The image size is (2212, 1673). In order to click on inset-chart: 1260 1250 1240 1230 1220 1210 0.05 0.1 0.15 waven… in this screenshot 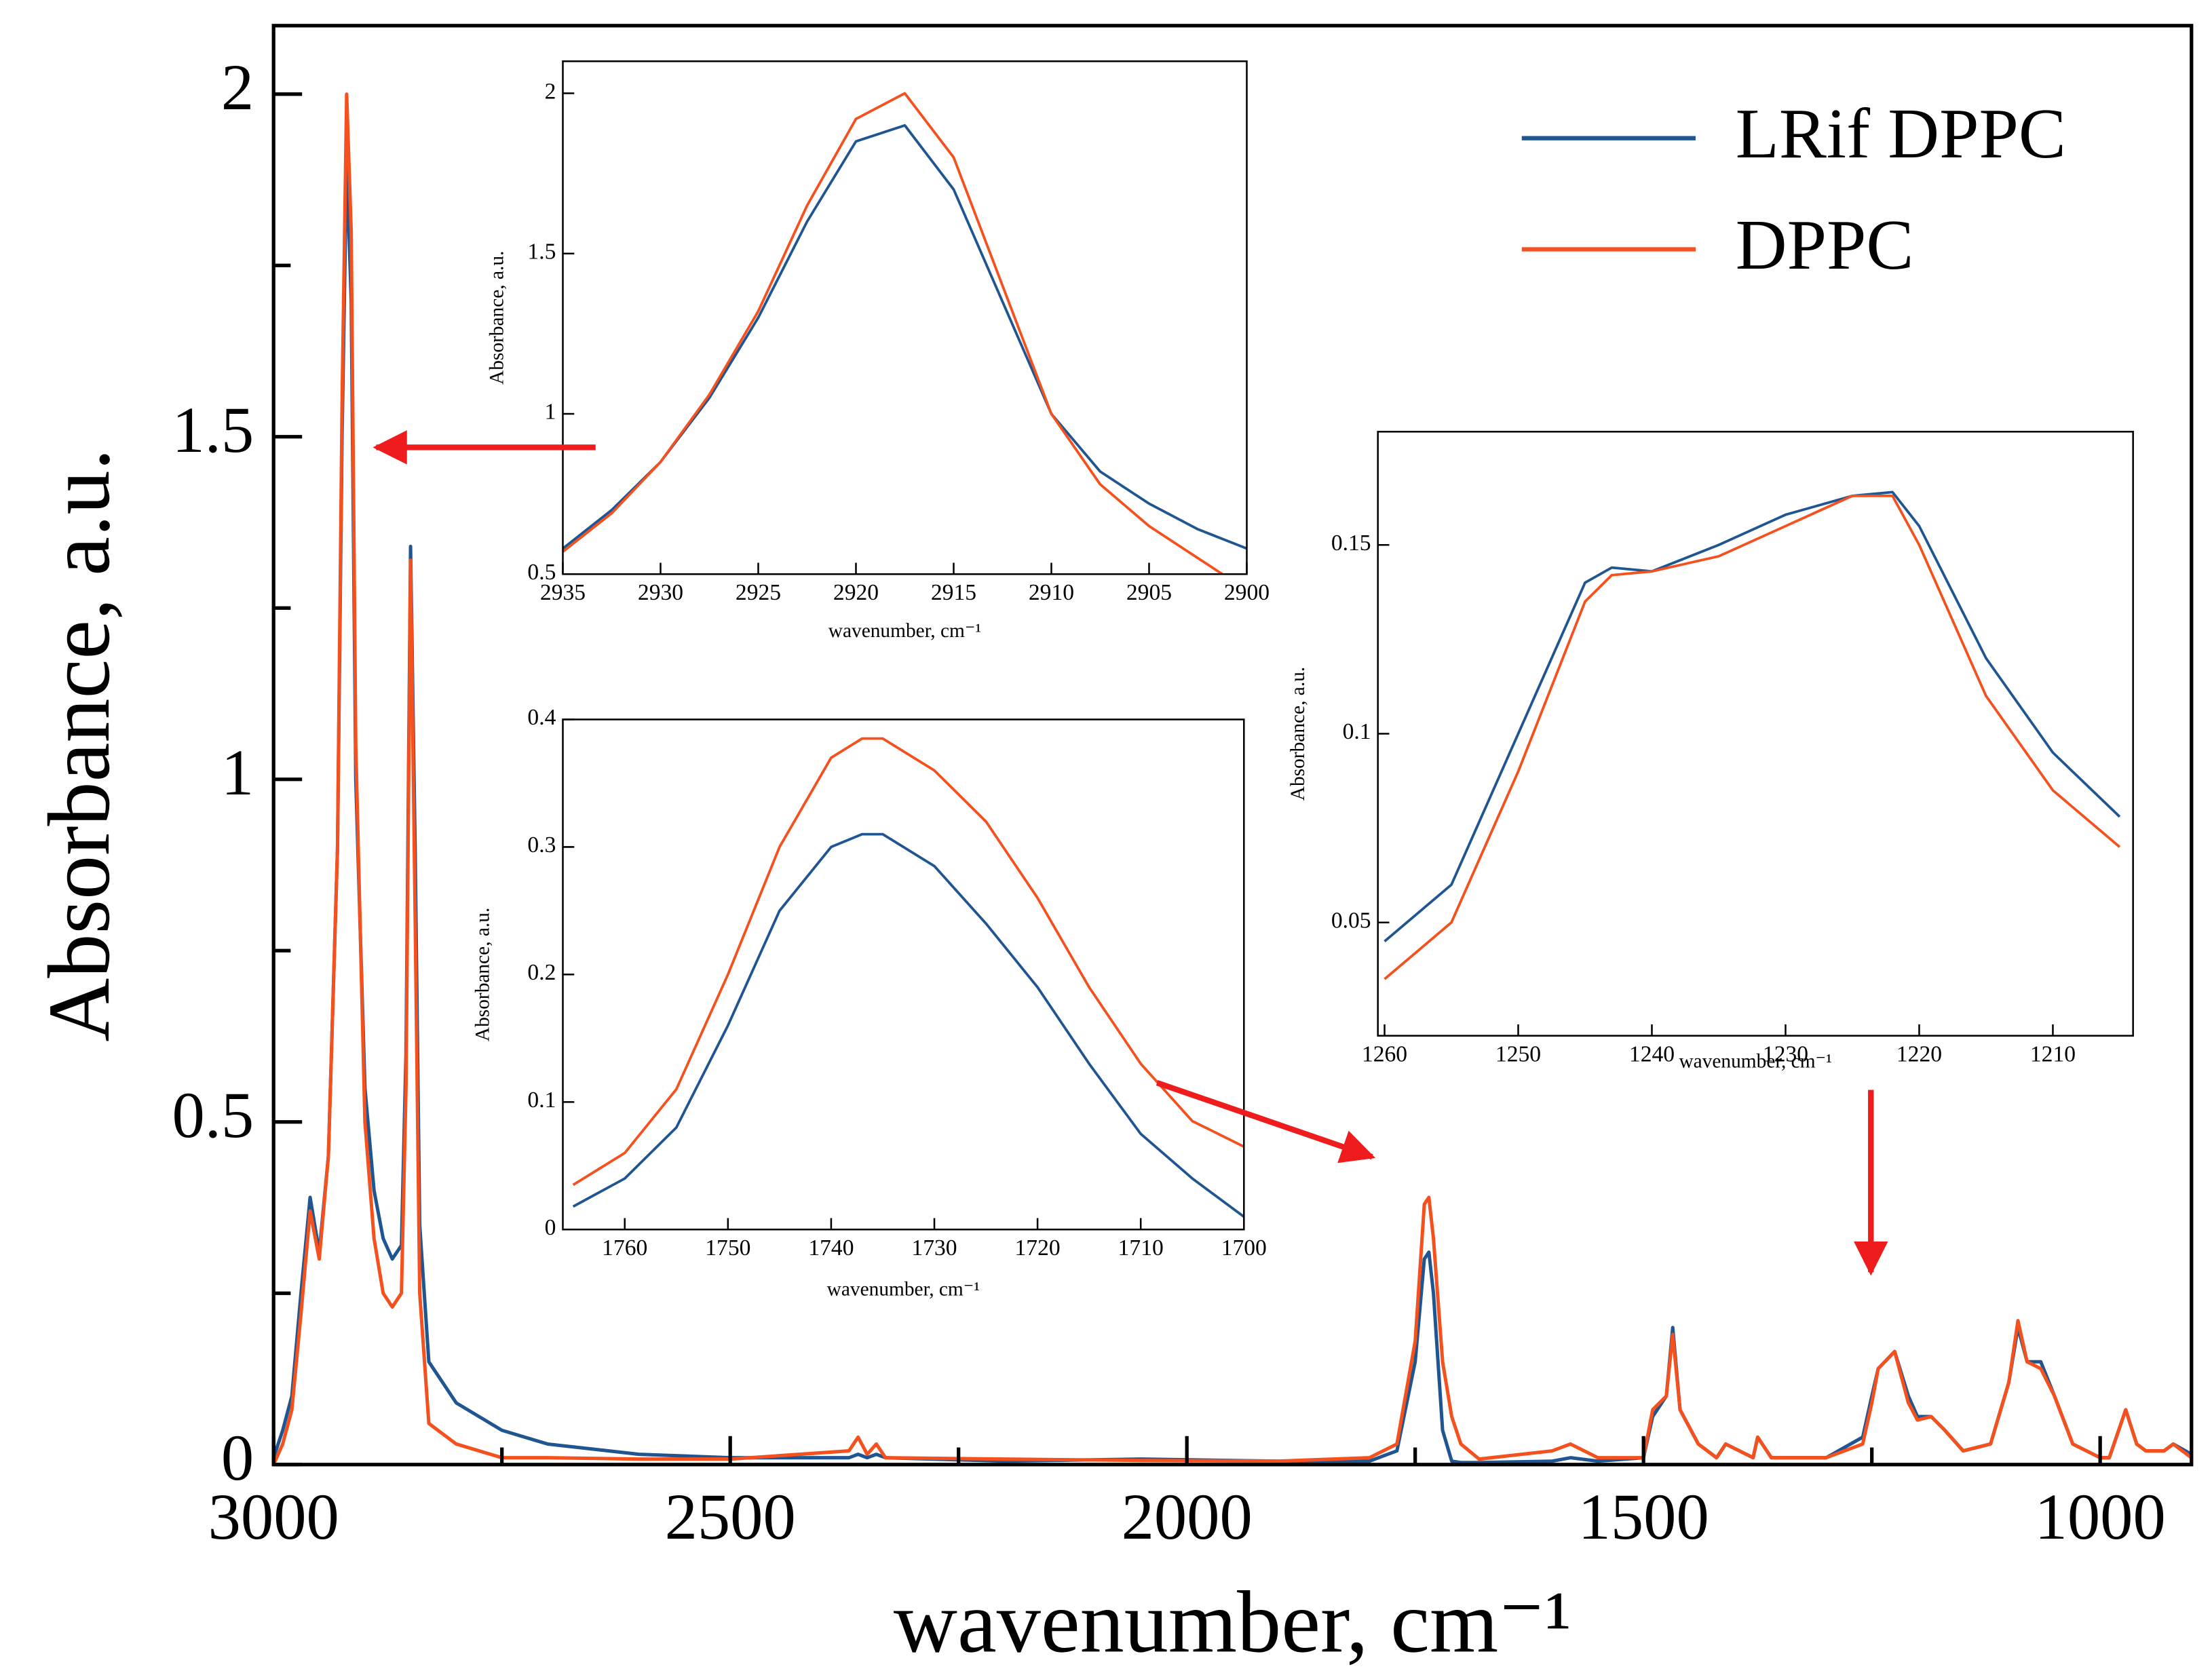, I will do `click(1710, 752)`.